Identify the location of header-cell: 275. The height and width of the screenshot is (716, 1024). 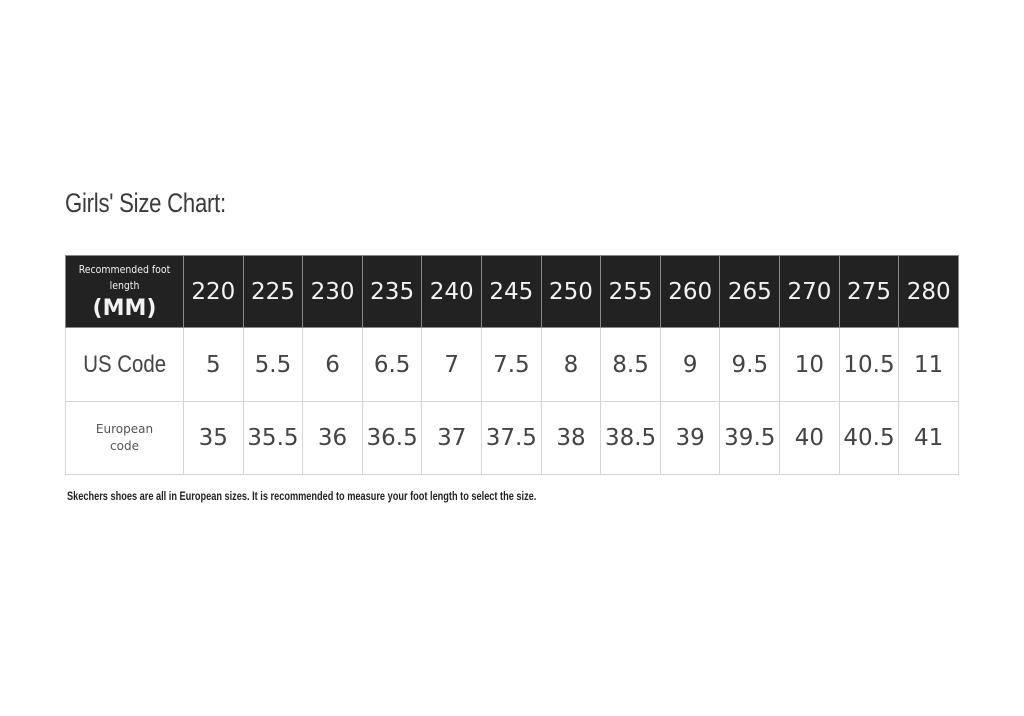
(869, 291).